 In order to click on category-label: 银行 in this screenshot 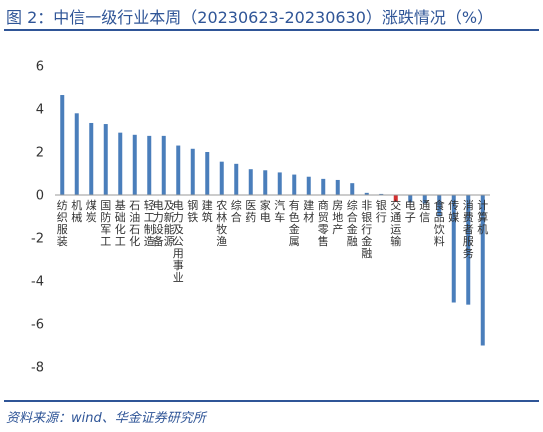, I will do `click(381, 211)`.